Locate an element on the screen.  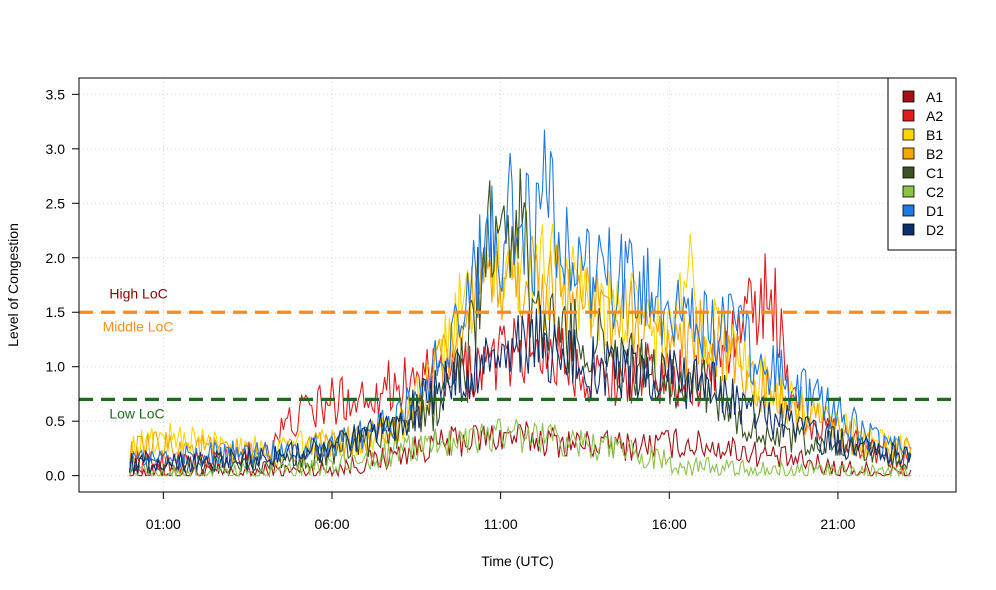
y-tick-label: 0.5 is located at coordinates (56, 421).